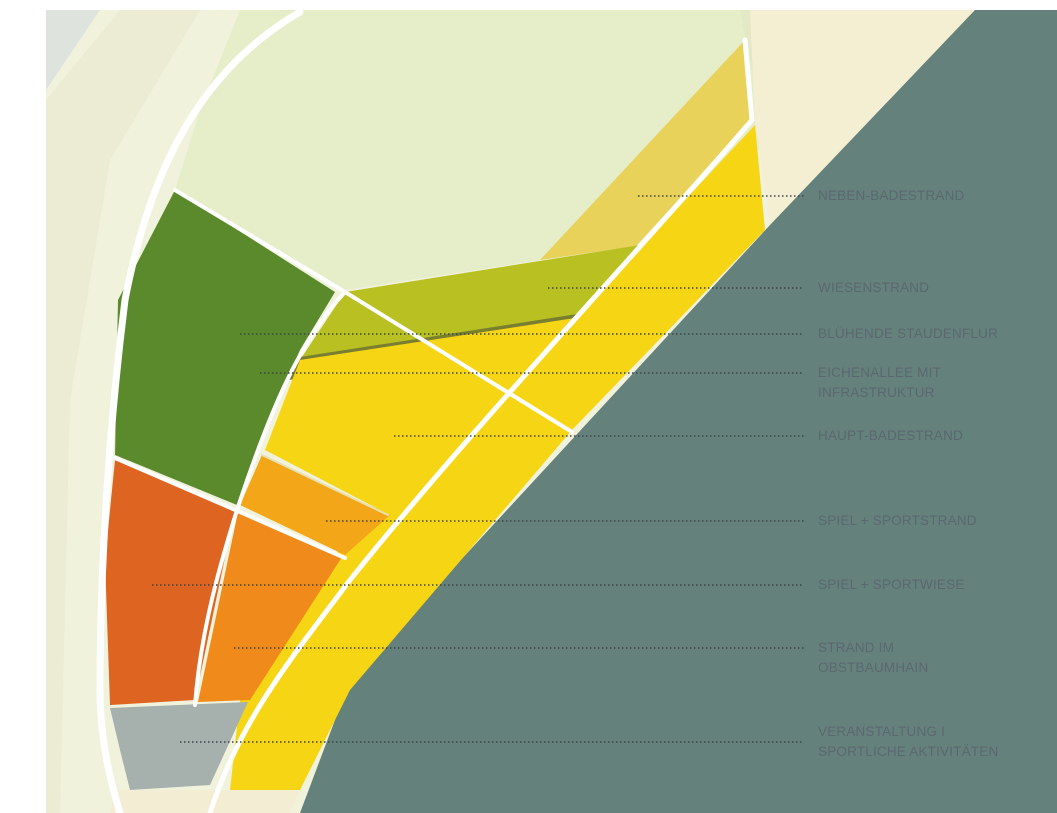 This screenshot has height=813, width=1057. I want to click on label-line: EICHENALLEE MIT, so click(880, 372).